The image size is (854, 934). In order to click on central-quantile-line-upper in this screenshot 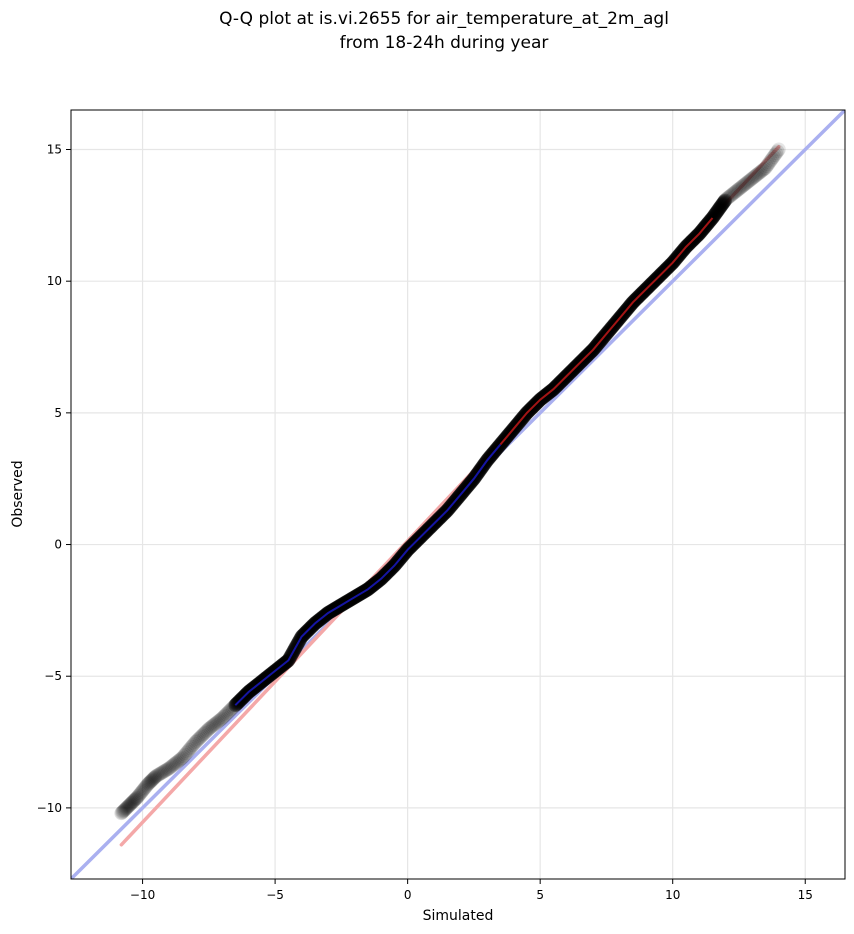, I will do `click(606, 331)`.